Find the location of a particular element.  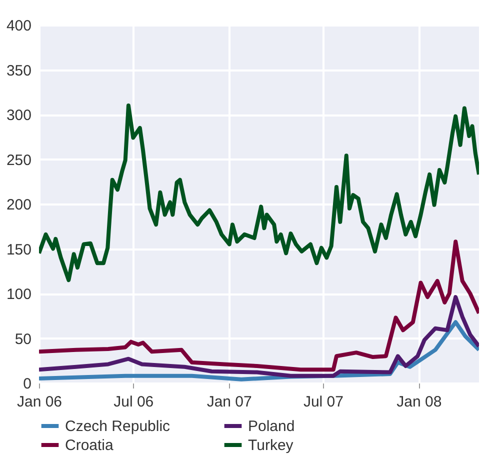

y-tick-label: 350 is located at coordinates (19, 71).